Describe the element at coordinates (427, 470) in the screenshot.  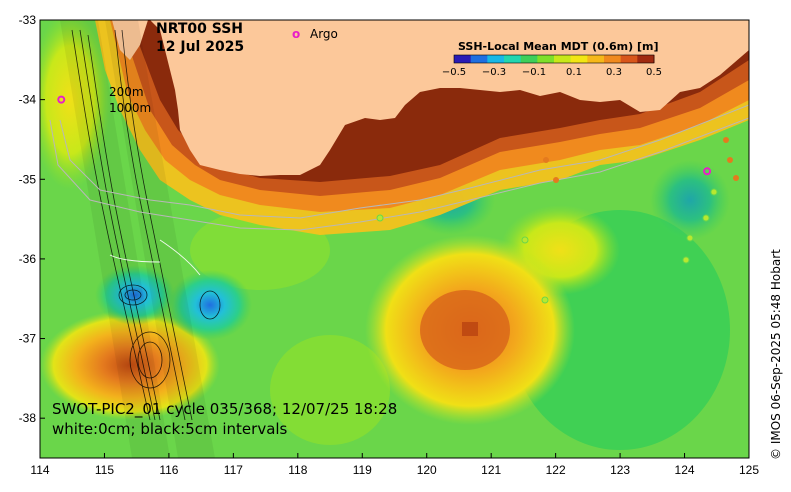
I see `x-tick-label: 120` at that location.